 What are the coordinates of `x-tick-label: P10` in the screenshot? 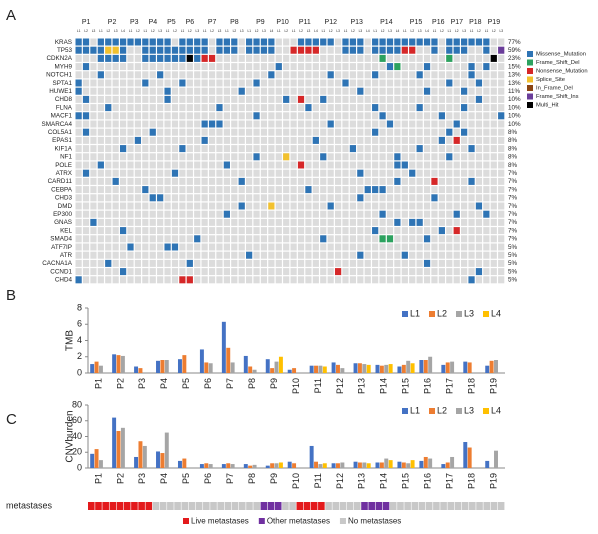 It's located at (296, 386).